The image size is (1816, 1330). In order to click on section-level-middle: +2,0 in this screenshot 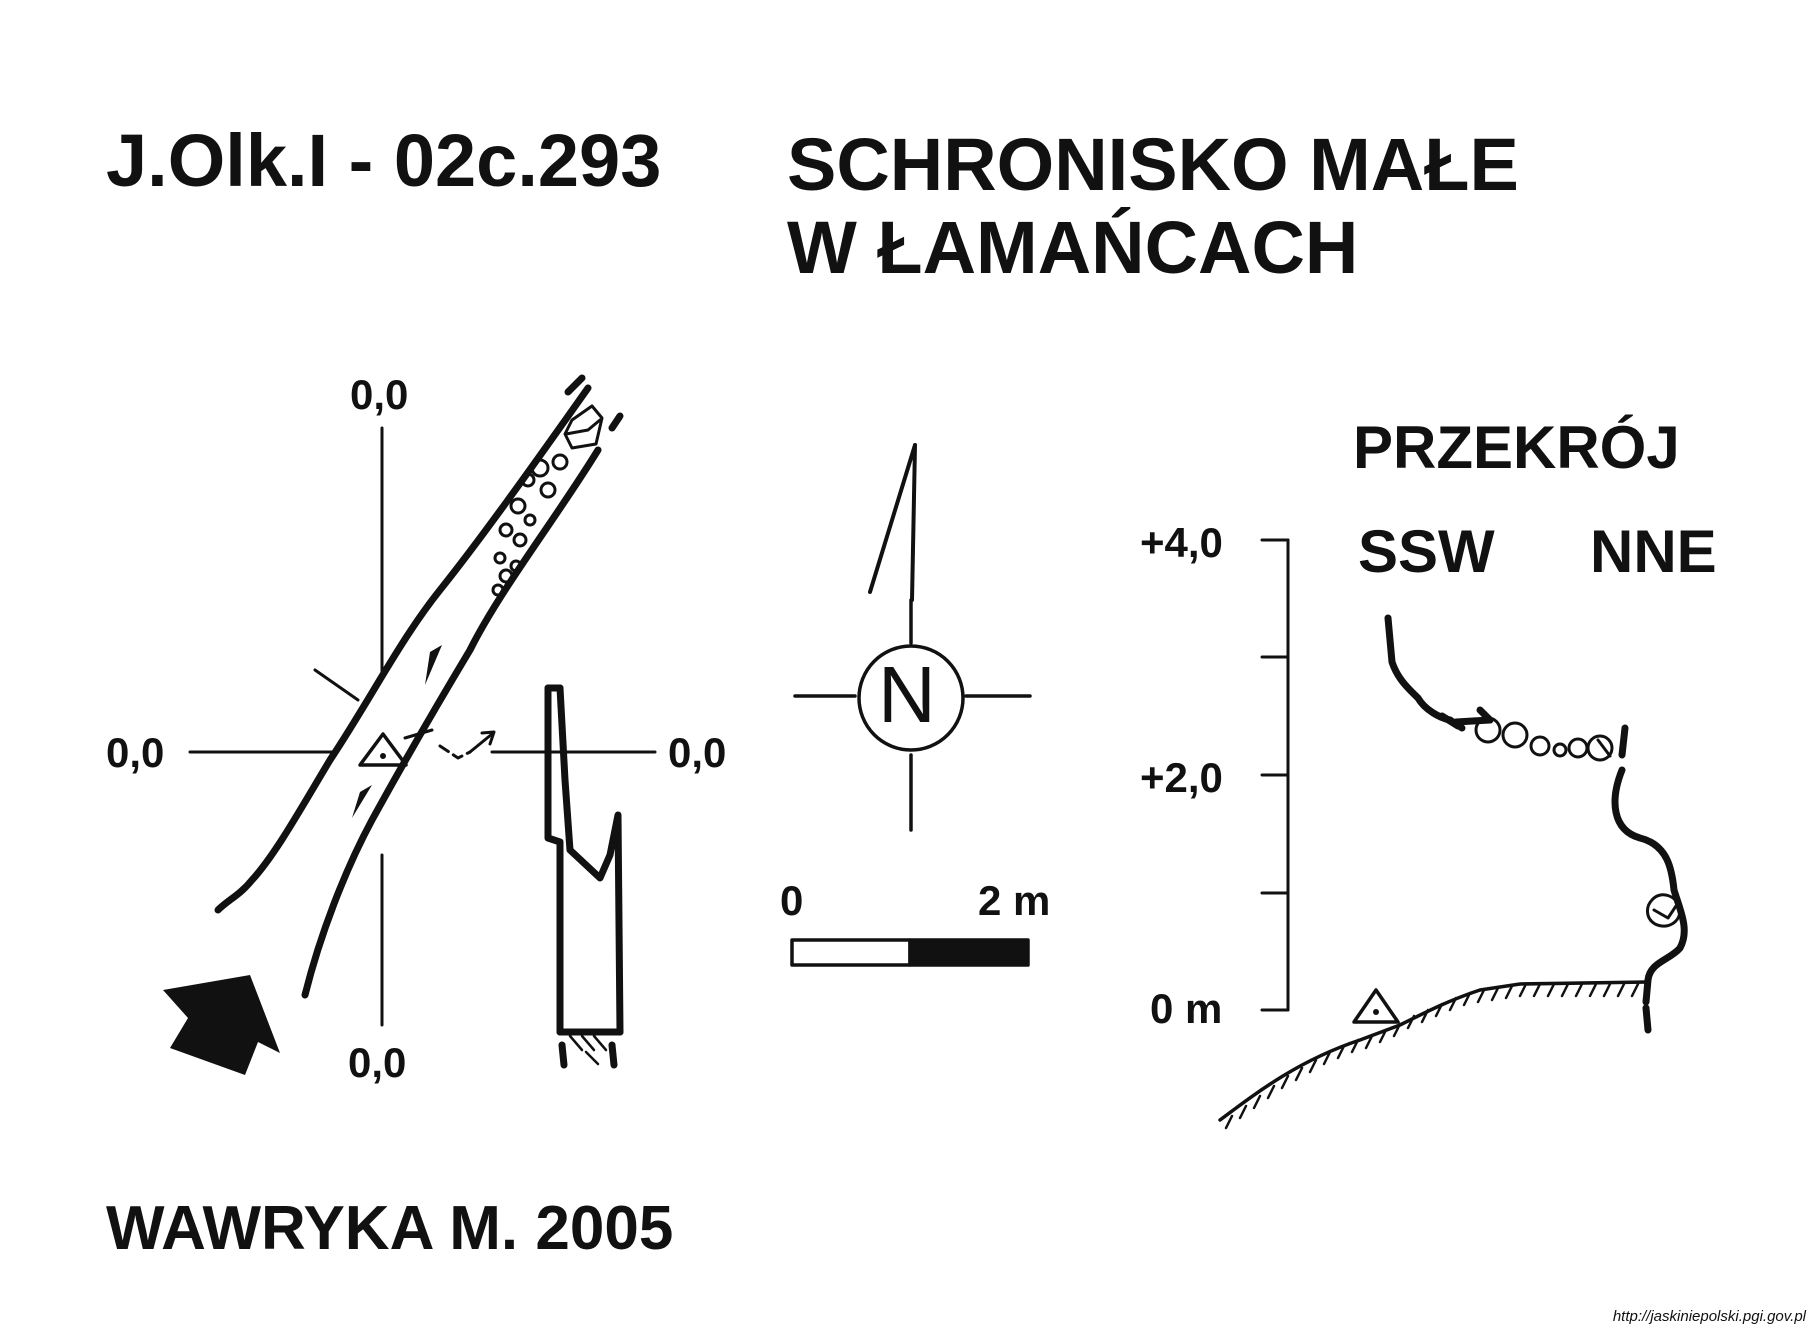, I will do `click(1181, 777)`.